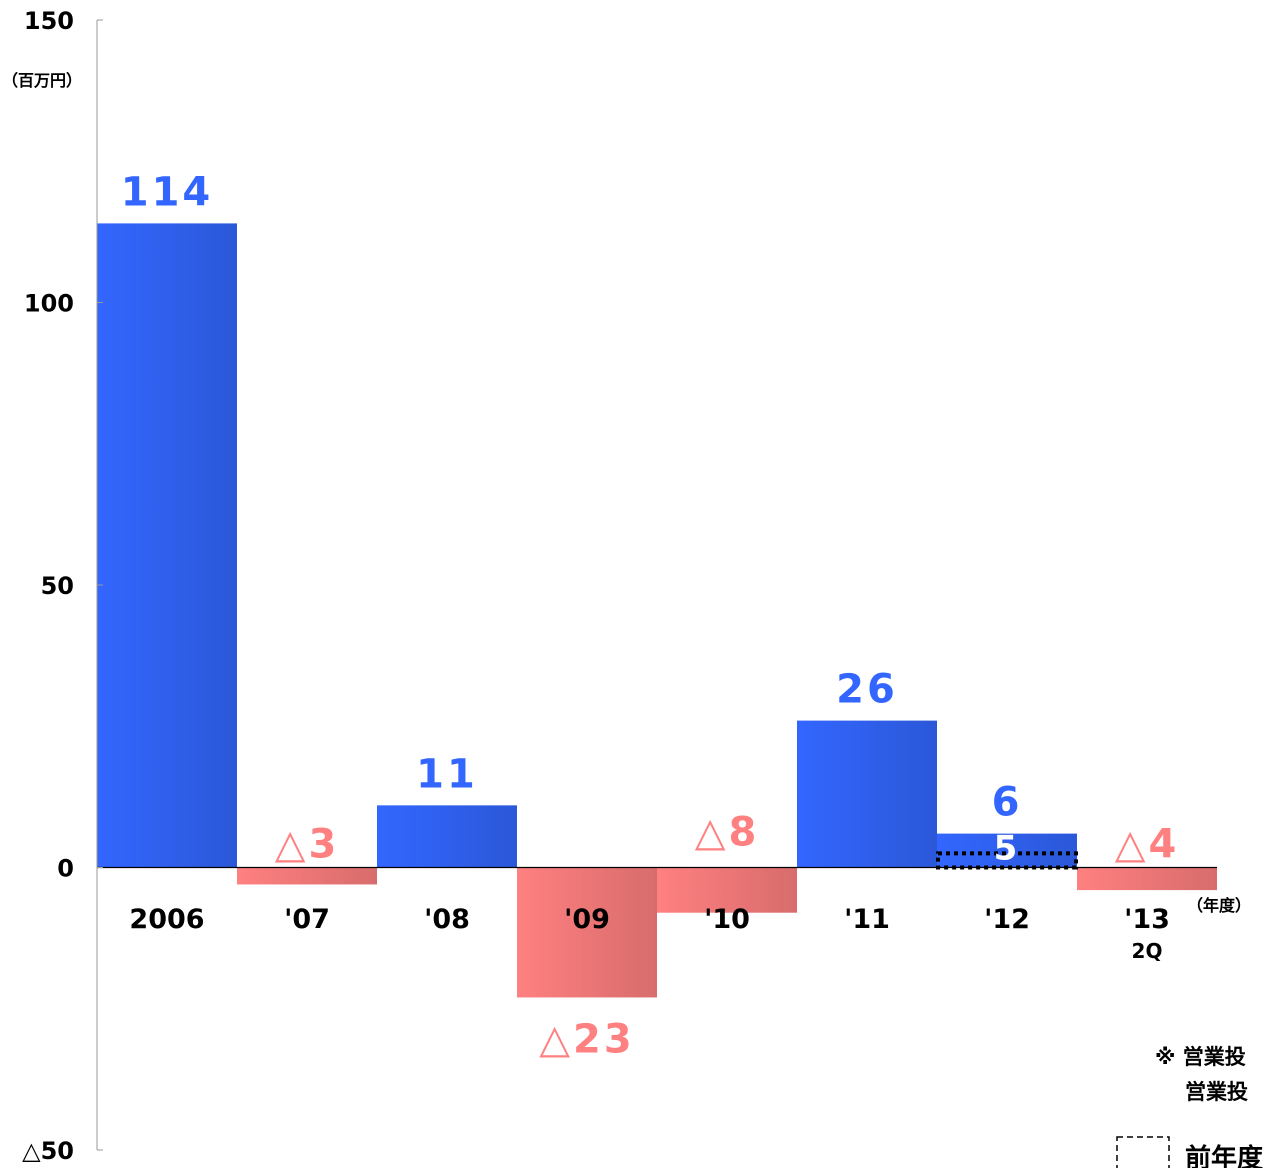  Describe the element at coordinates (307, 845) in the screenshot. I see `data-label-2: △3` at that location.